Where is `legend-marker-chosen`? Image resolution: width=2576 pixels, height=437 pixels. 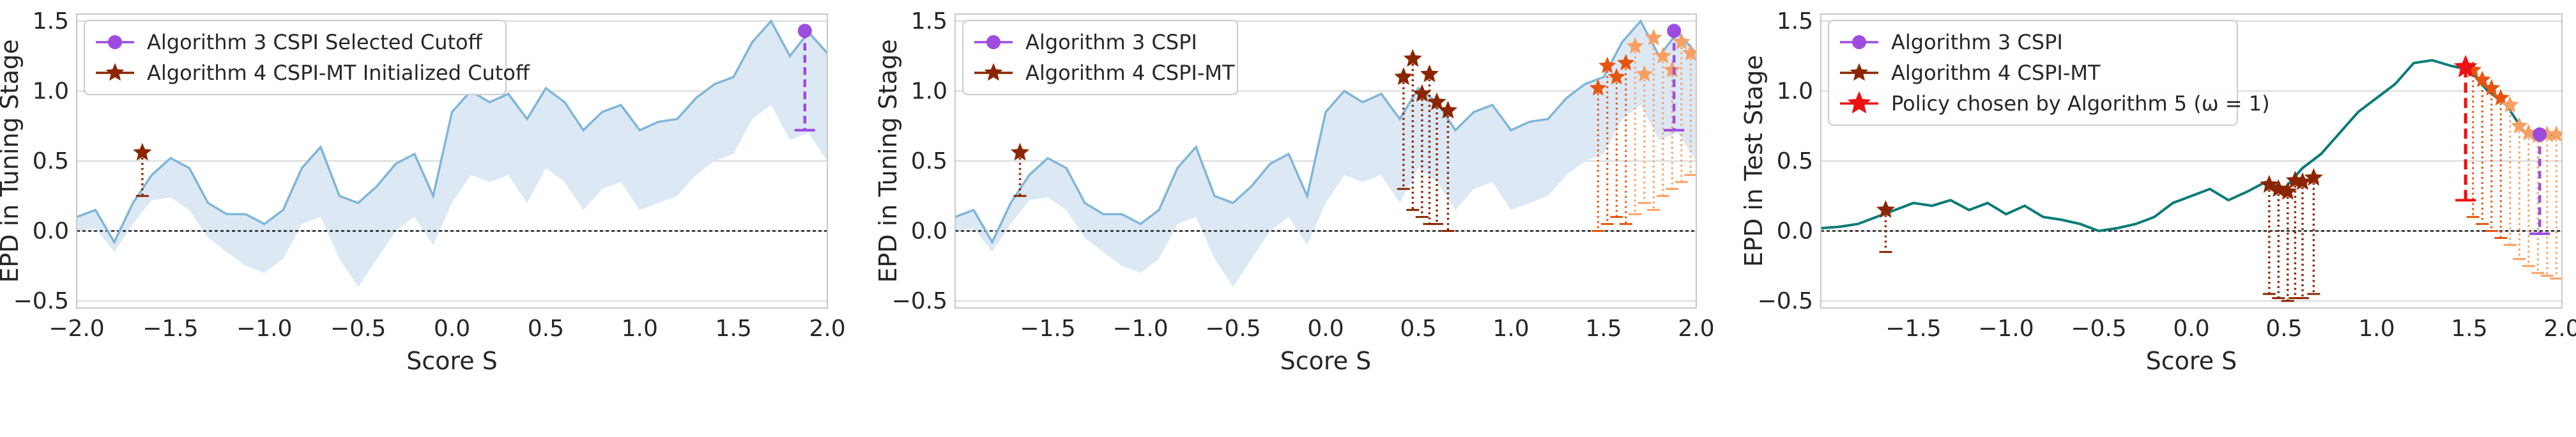
legend-marker-chosen is located at coordinates (1859, 102).